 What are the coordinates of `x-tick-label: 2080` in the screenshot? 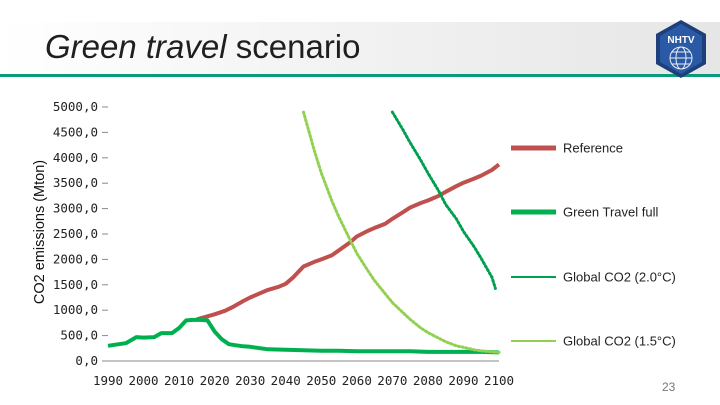 It's located at (428, 380).